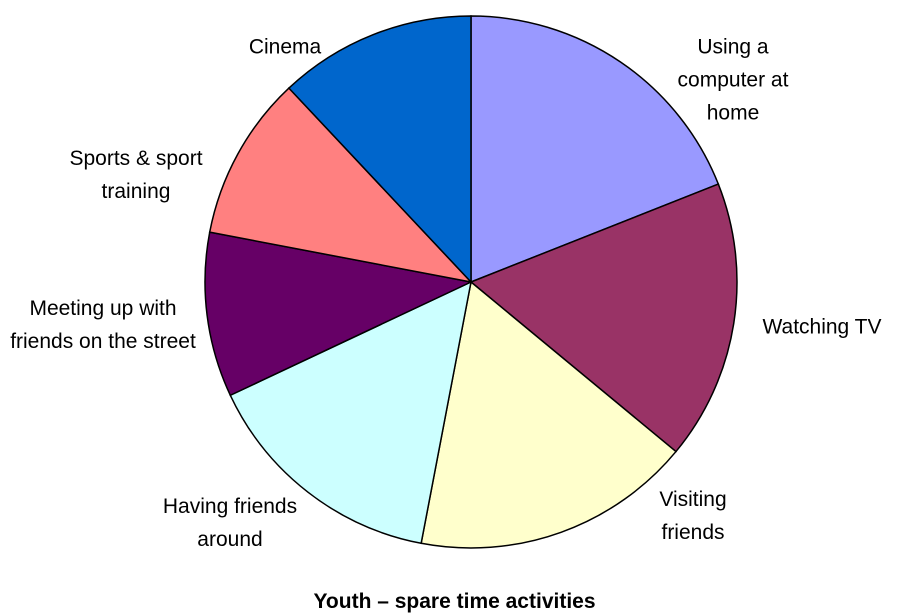 The height and width of the screenshot is (616, 909). I want to click on slice-label: Watching TV, so click(822, 327).